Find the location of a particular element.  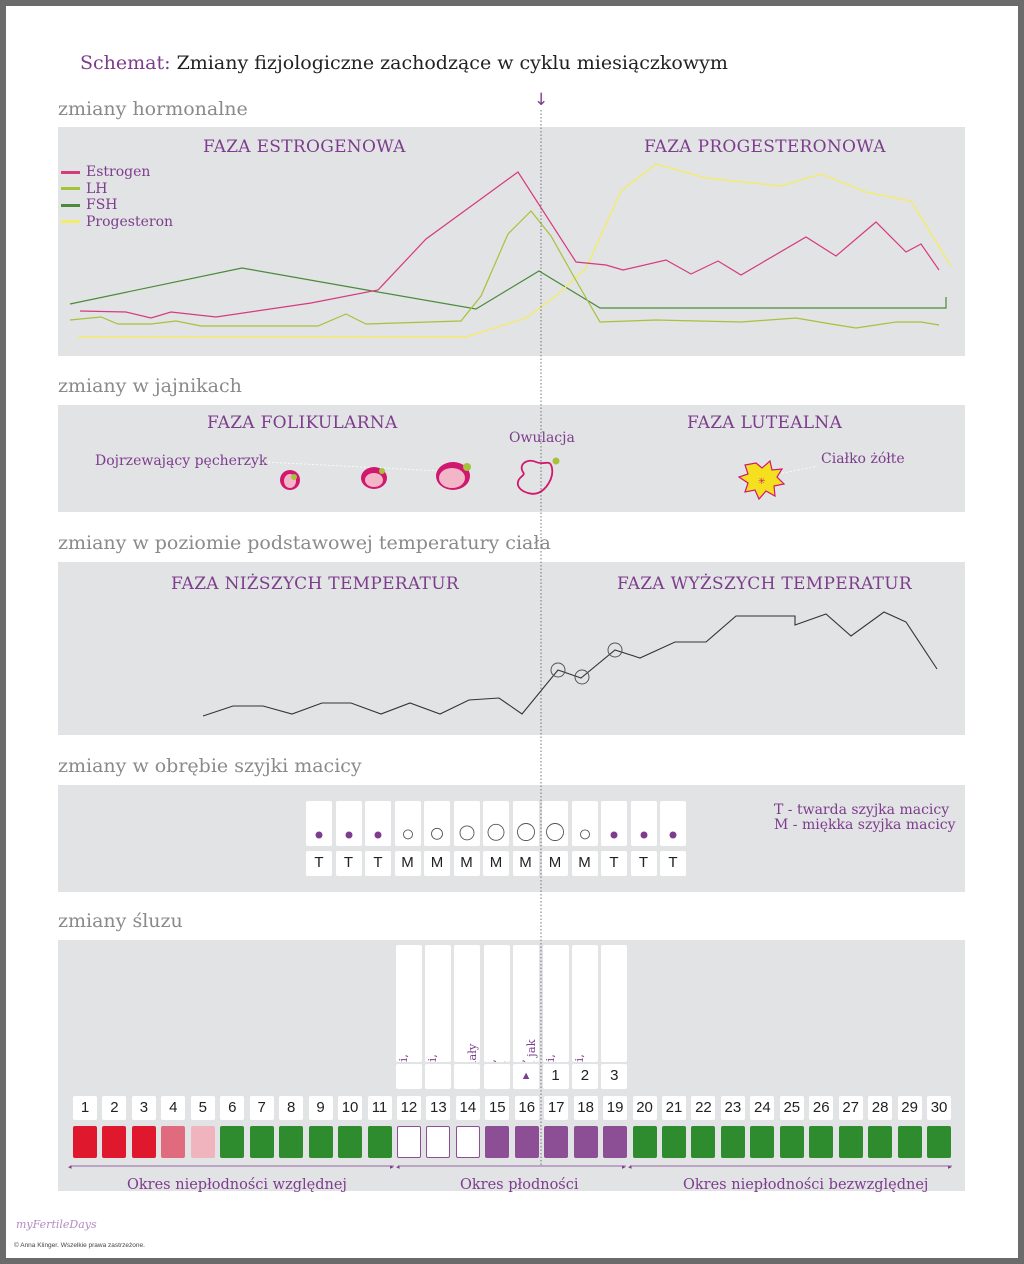

ovulation-guide is located at coordinates (541, 638).